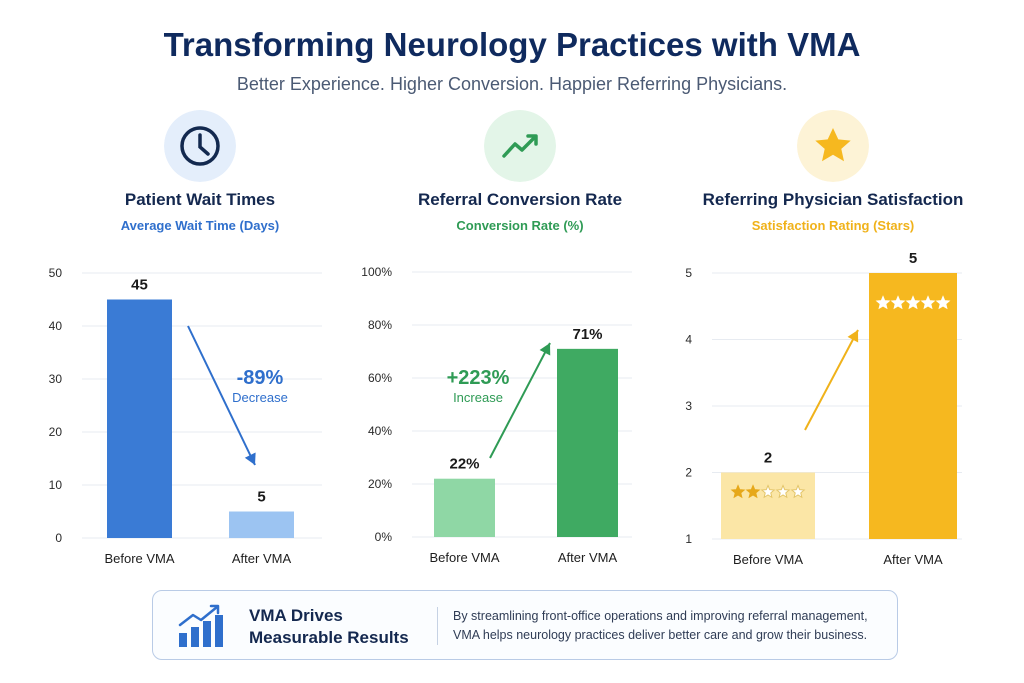 The image size is (1024, 683). Describe the element at coordinates (520, 400) in the screenshot. I see `conv-change-arrow` at that location.